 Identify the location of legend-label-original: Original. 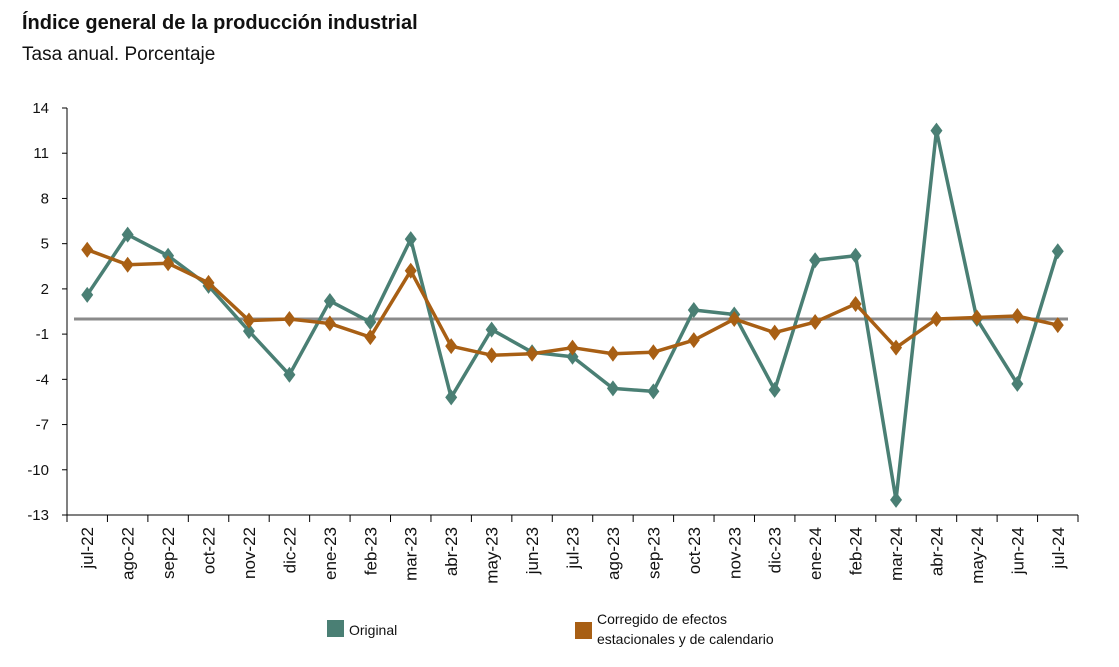
(373, 630).